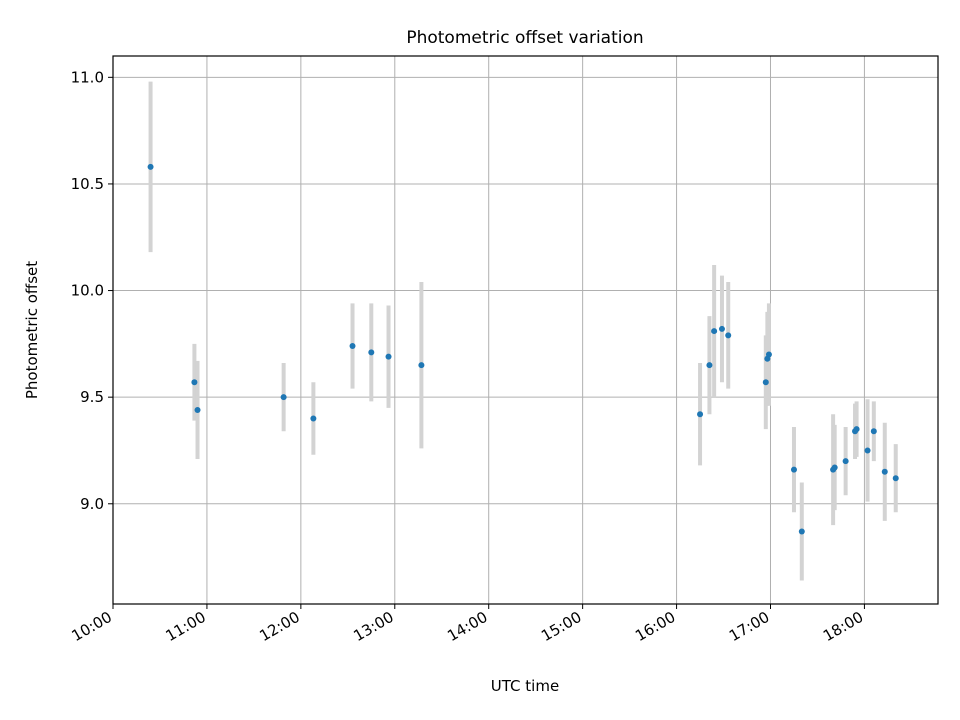 The image size is (960, 720). I want to click on x-axis-label: UTC time, so click(525, 686).